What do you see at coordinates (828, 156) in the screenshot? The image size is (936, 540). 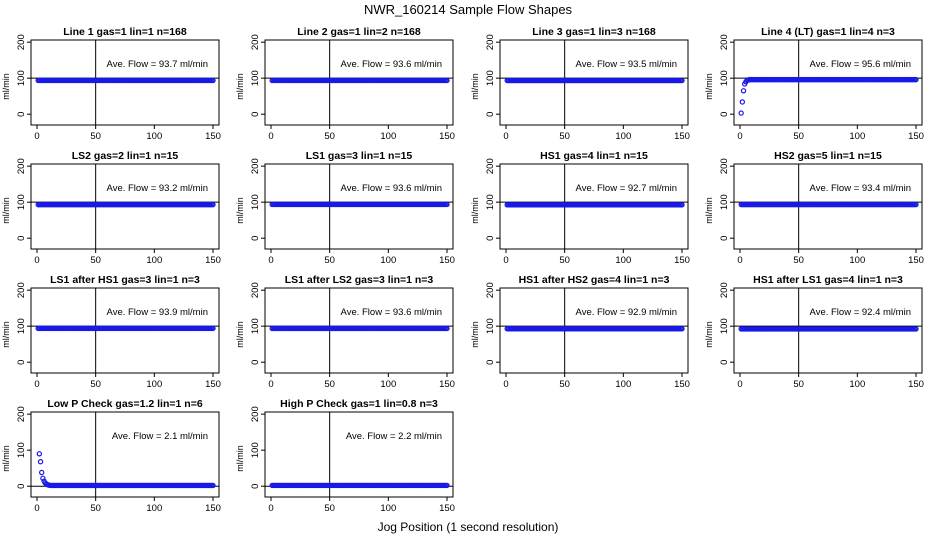 I see `panel-title: HS2 gas=5 lin=1 n=15` at bounding box center [828, 156].